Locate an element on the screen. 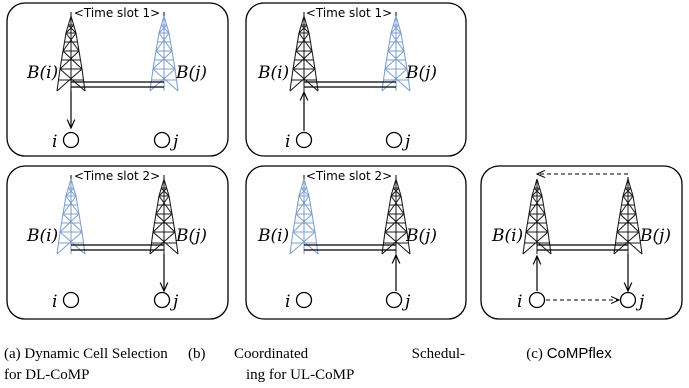 This screenshot has height=388, width=689. caption-a-line2: for DL-CoMP is located at coordinates (46, 375).